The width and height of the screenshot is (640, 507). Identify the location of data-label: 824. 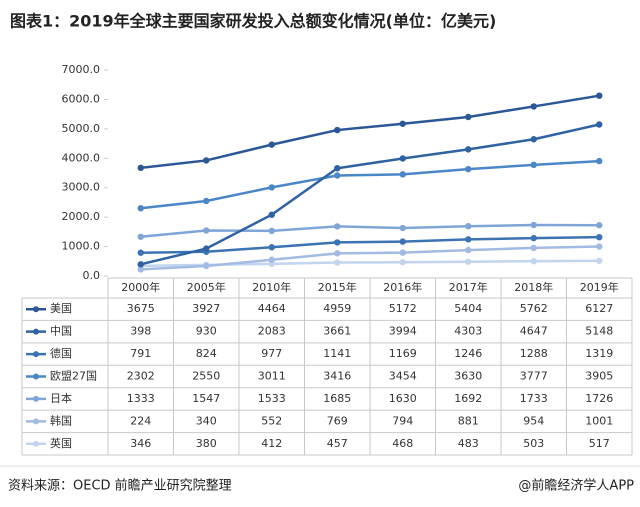
(206, 353).